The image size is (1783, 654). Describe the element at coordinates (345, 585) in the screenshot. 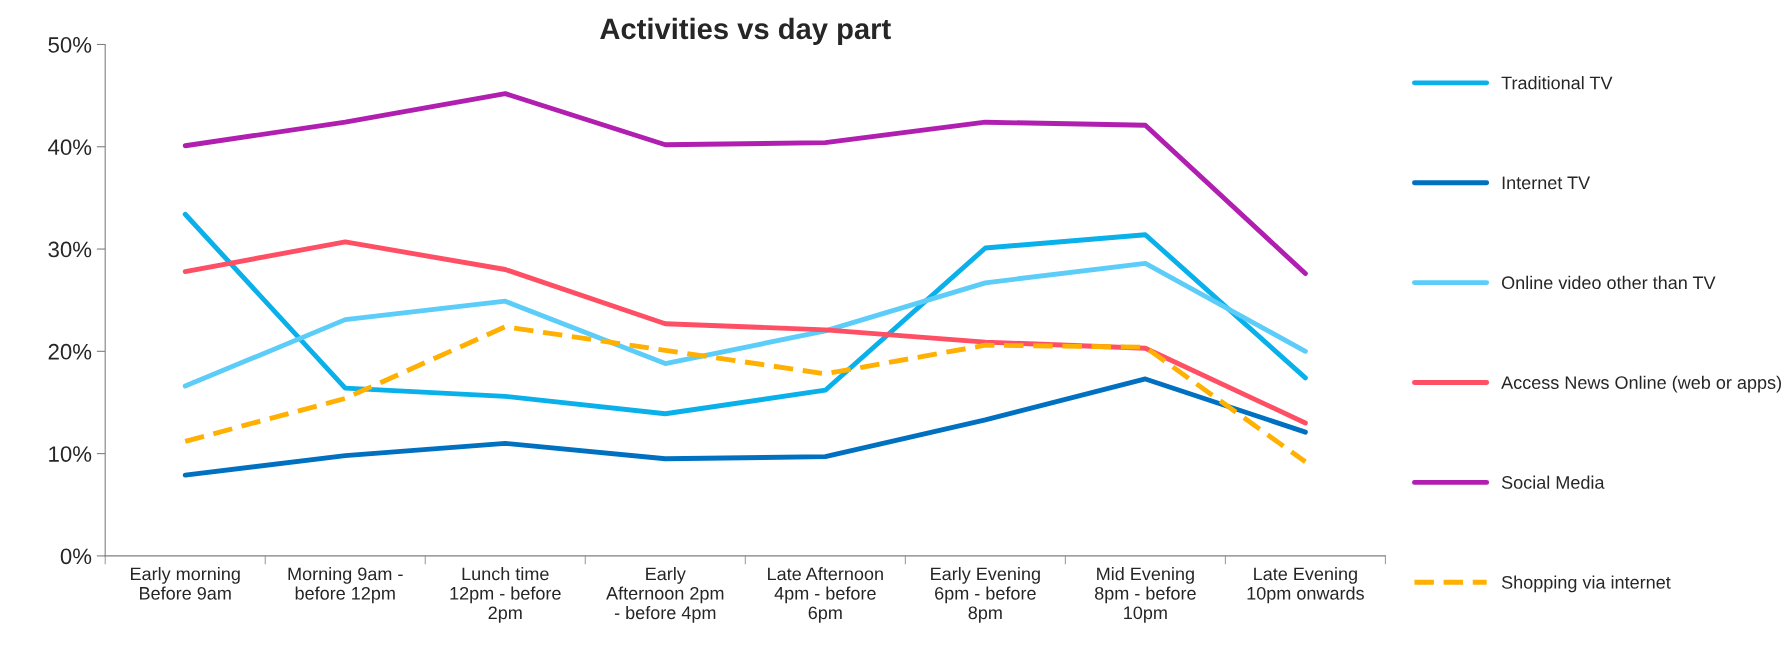

I see `x-tick-label: Morning 9am - before 12pm` at that location.